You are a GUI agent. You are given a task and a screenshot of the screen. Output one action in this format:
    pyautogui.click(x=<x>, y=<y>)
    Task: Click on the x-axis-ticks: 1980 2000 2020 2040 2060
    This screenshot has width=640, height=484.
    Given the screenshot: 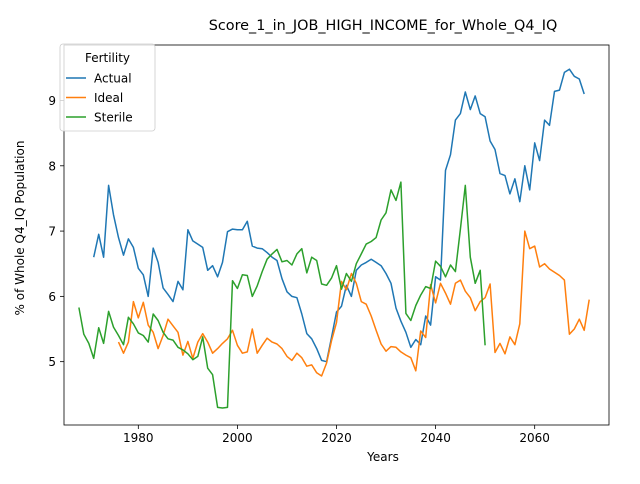 What is the action you would take?
    pyautogui.click(x=336, y=435)
    